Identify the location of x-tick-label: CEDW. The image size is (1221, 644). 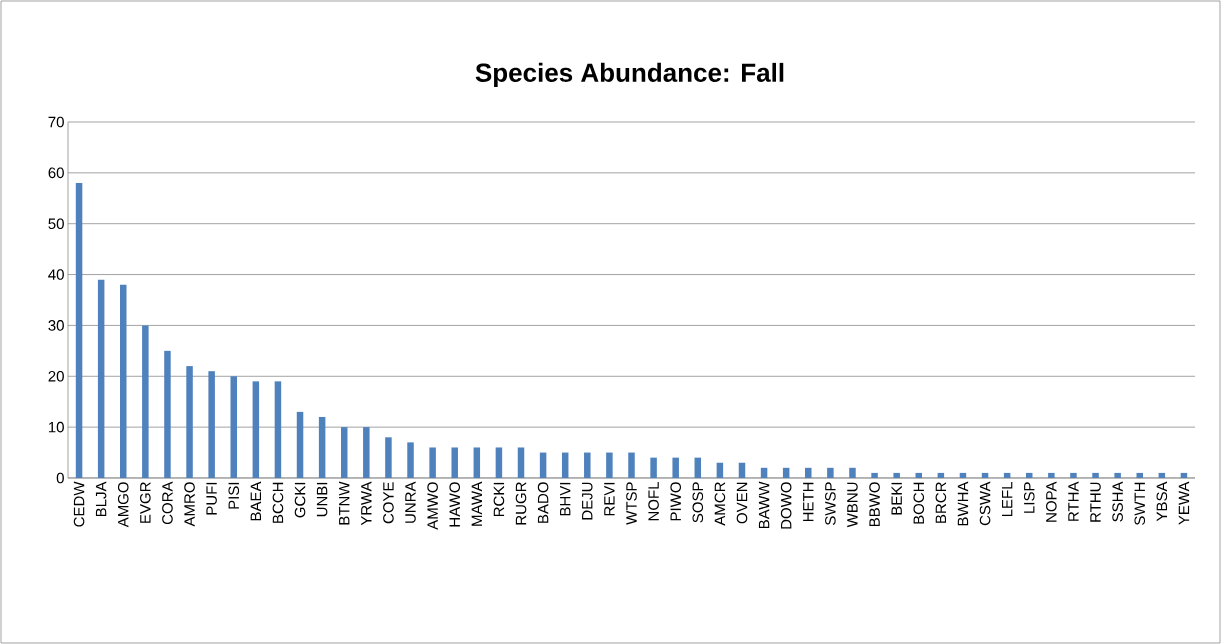
(79, 504).